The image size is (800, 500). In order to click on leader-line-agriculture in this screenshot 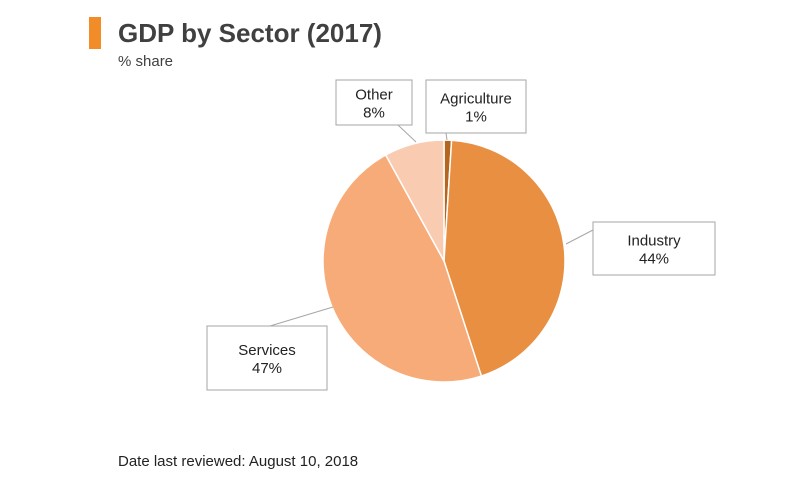, I will do `click(446, 136)`.